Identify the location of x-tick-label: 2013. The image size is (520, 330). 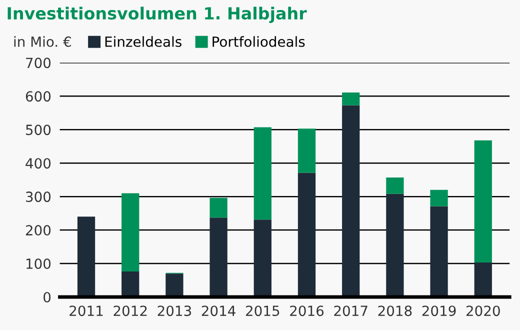
(175, 311).